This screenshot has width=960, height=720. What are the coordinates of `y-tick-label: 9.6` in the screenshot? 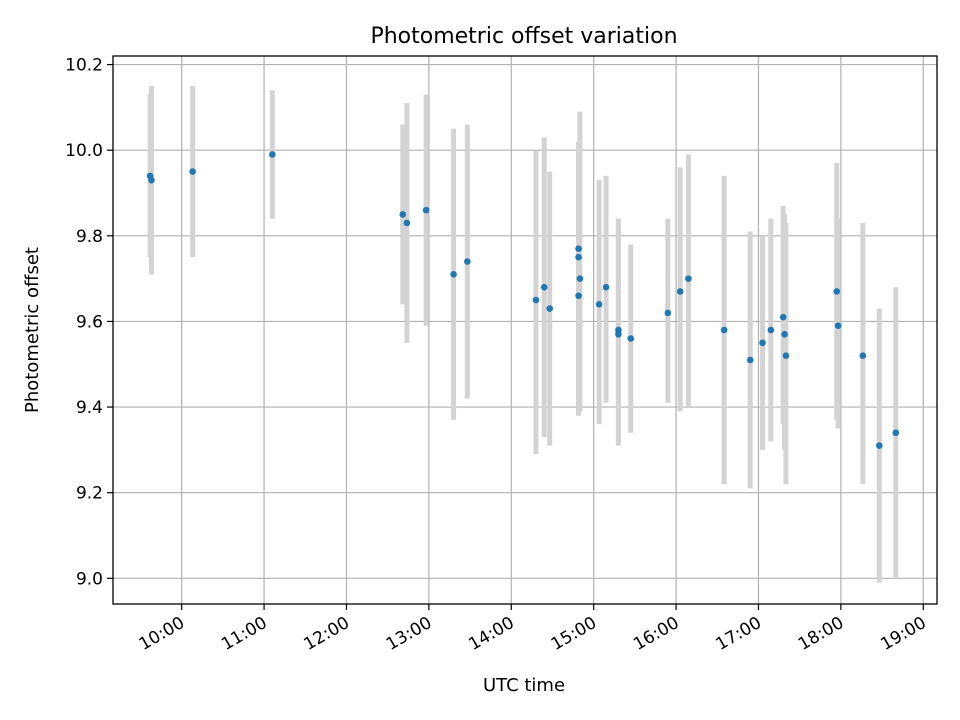 It's located at (89, 322).